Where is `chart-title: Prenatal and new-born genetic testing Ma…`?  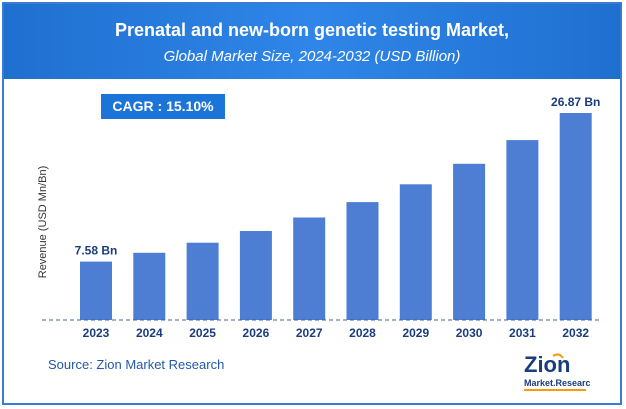
chart-title: Prenatal and new-born genetic testing Ma… is located at coordinates (312, 30).